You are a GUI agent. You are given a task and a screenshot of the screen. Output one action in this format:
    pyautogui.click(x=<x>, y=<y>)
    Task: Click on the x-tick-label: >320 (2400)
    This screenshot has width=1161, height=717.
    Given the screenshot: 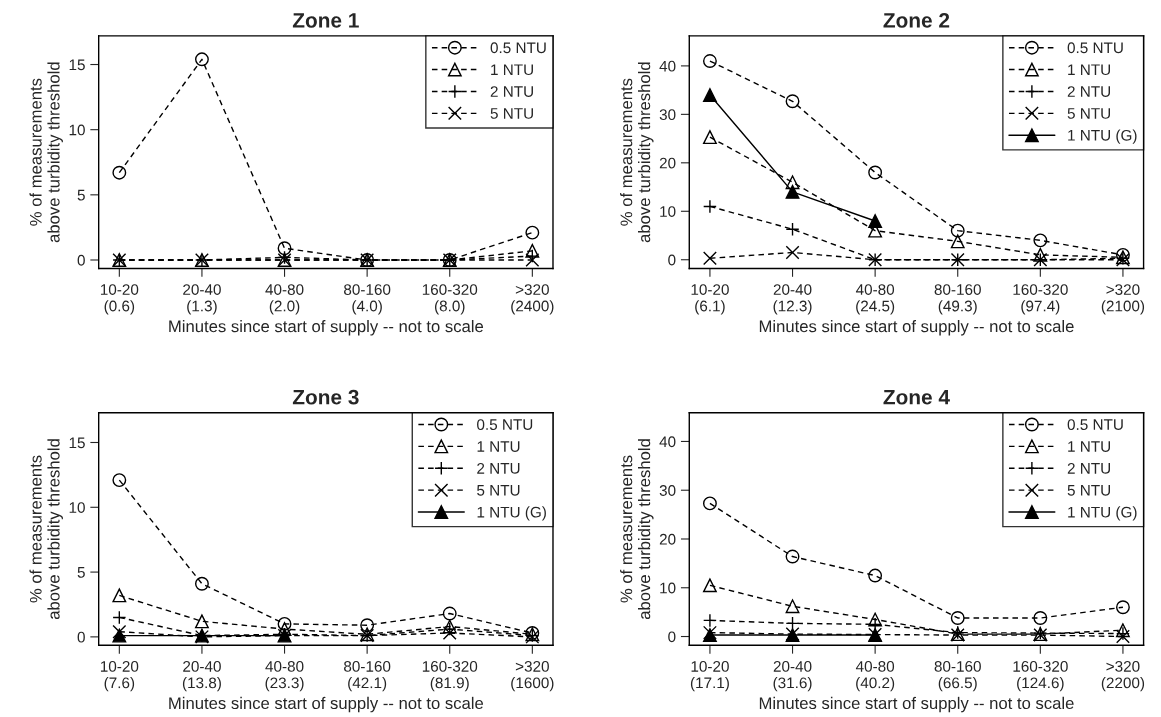 What is the action you would take?
    pyautogui.click(x=532, y=299)
    